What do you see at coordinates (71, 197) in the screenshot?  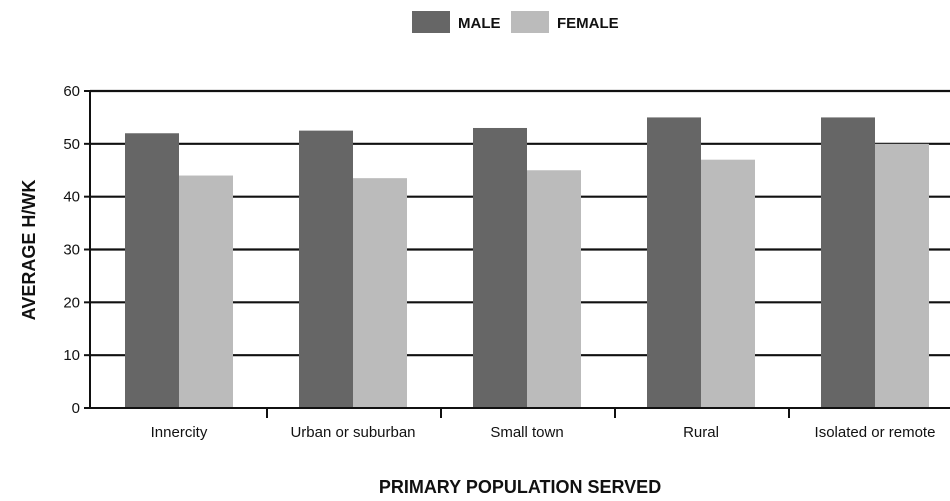 I see `y-tick-label: 40` at bounding box center [71, 197].